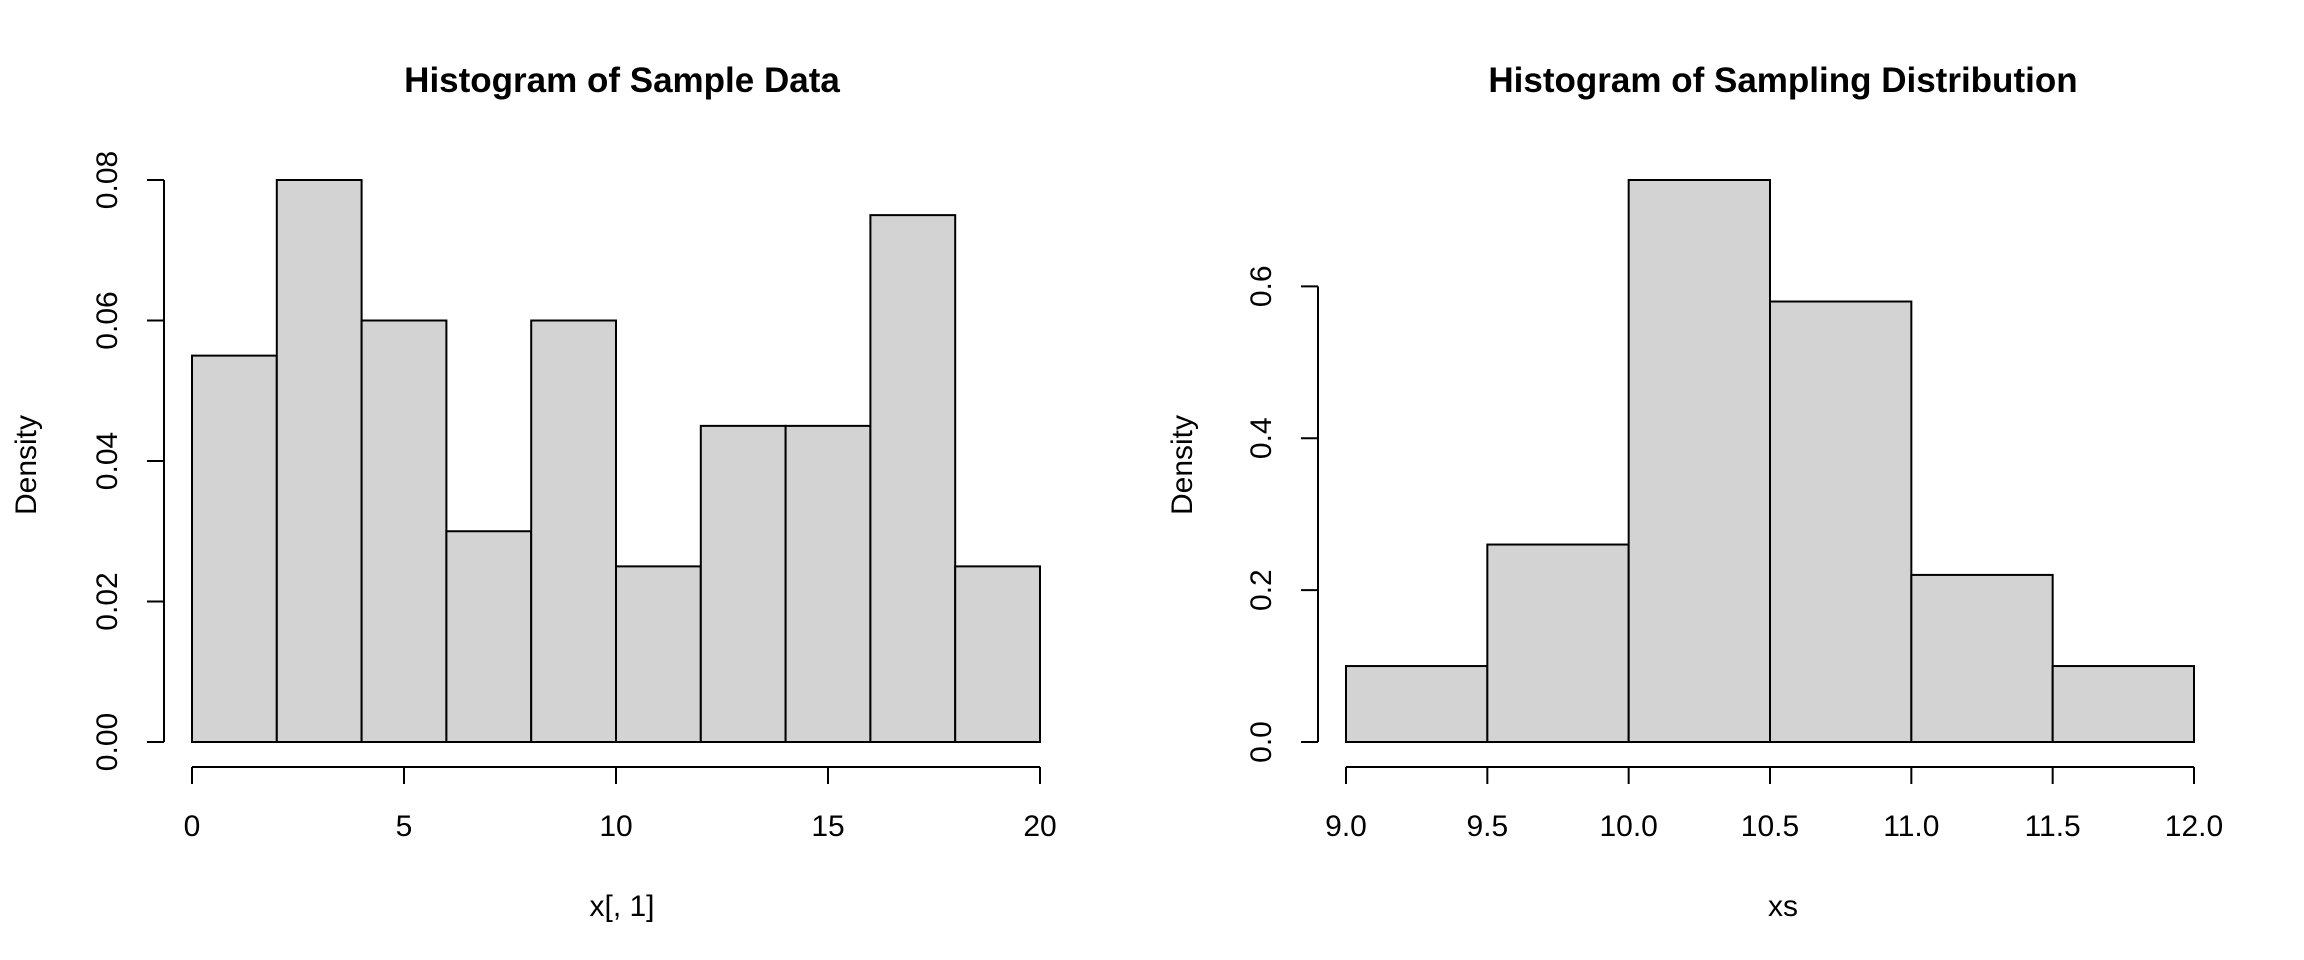 The width and height of the screenshot is (2304, 960). Describe the element at coordinates (404, 826) in the screenshot. I see `x-tick-label: 5` at that location.